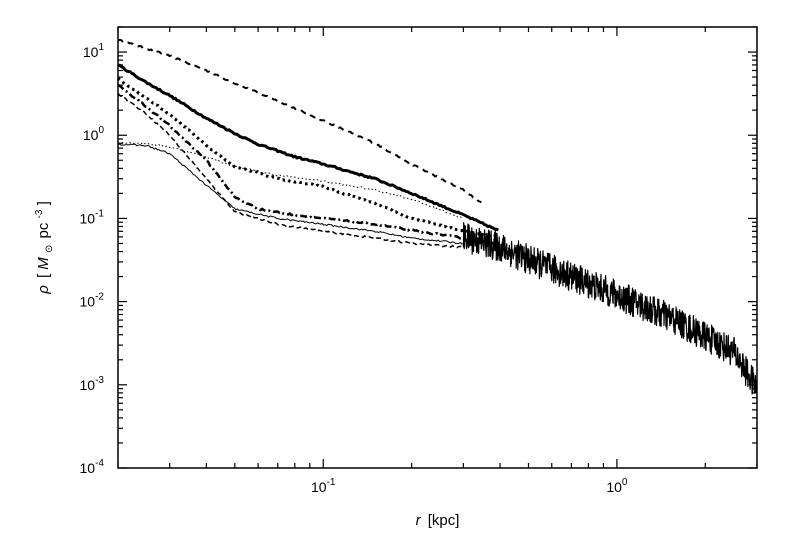 The image size is (800, 533). I want to click on x-axis-label: r [kpc], so click(438, 520).